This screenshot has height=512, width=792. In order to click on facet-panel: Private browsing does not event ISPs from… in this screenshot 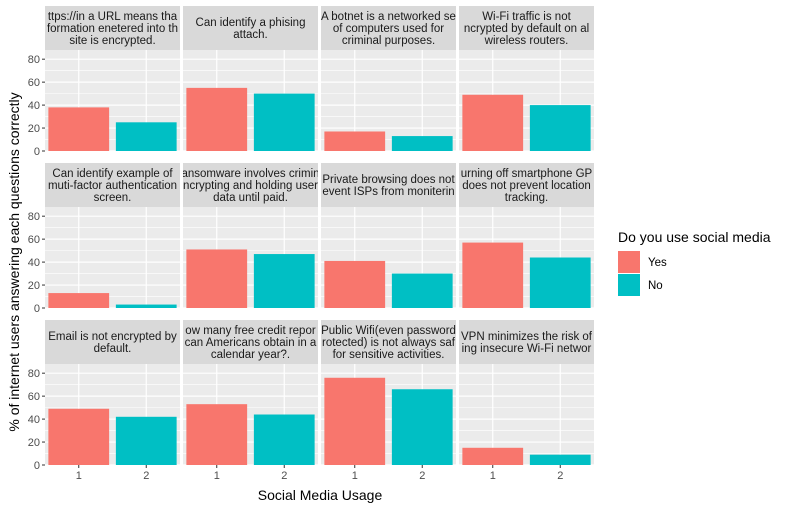, I will do `click(388, 236)`.